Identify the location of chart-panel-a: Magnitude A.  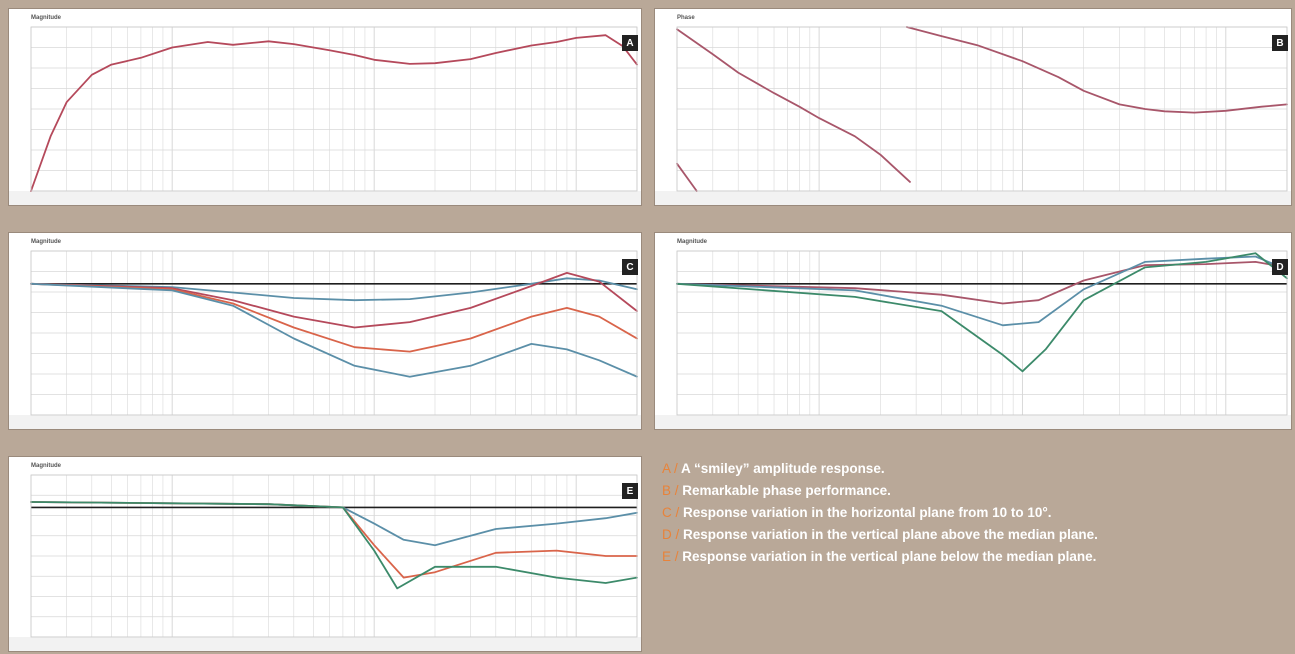
(325, 107).